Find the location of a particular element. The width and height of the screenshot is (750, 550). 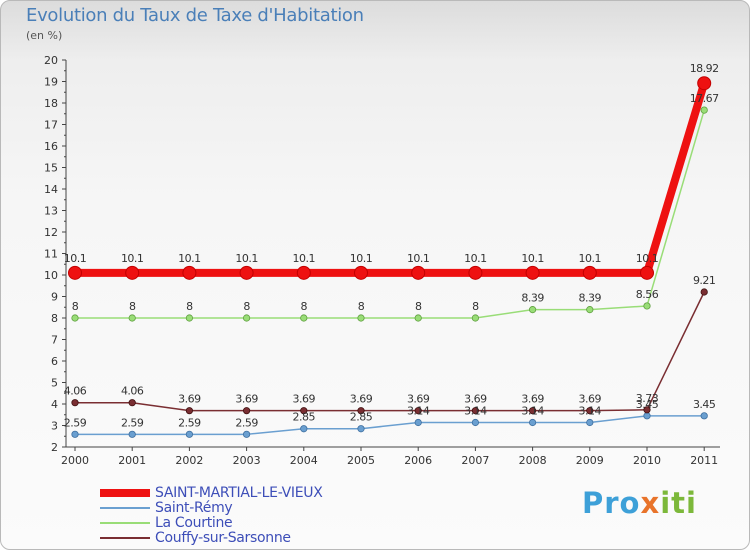

data-label: 2.85 is located at coordinates (304, 417).